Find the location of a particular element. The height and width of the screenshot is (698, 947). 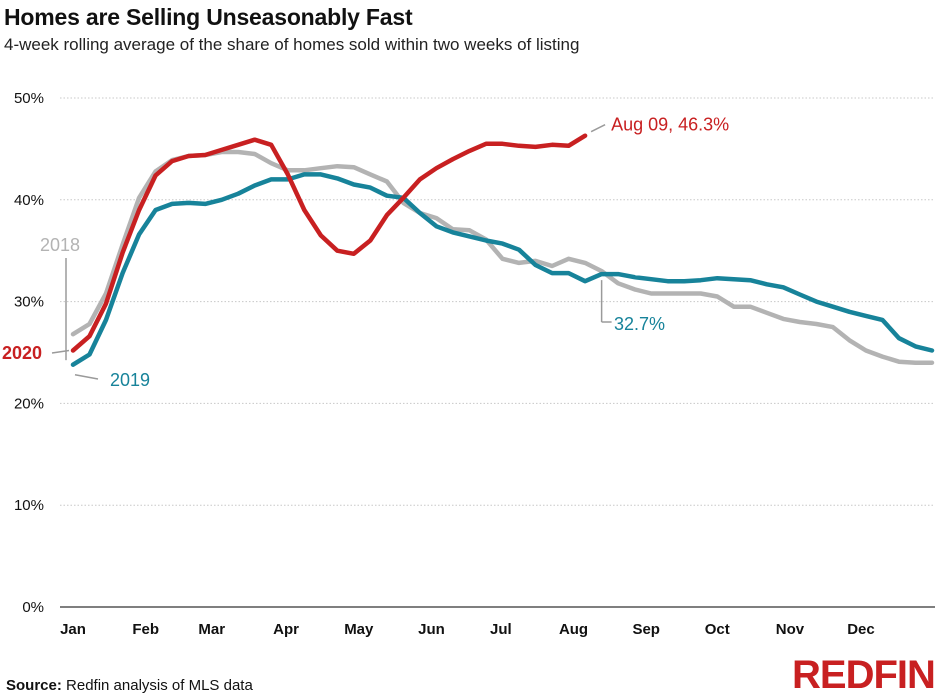

y-tick-label: 0% is located at coordinates (33, 607).